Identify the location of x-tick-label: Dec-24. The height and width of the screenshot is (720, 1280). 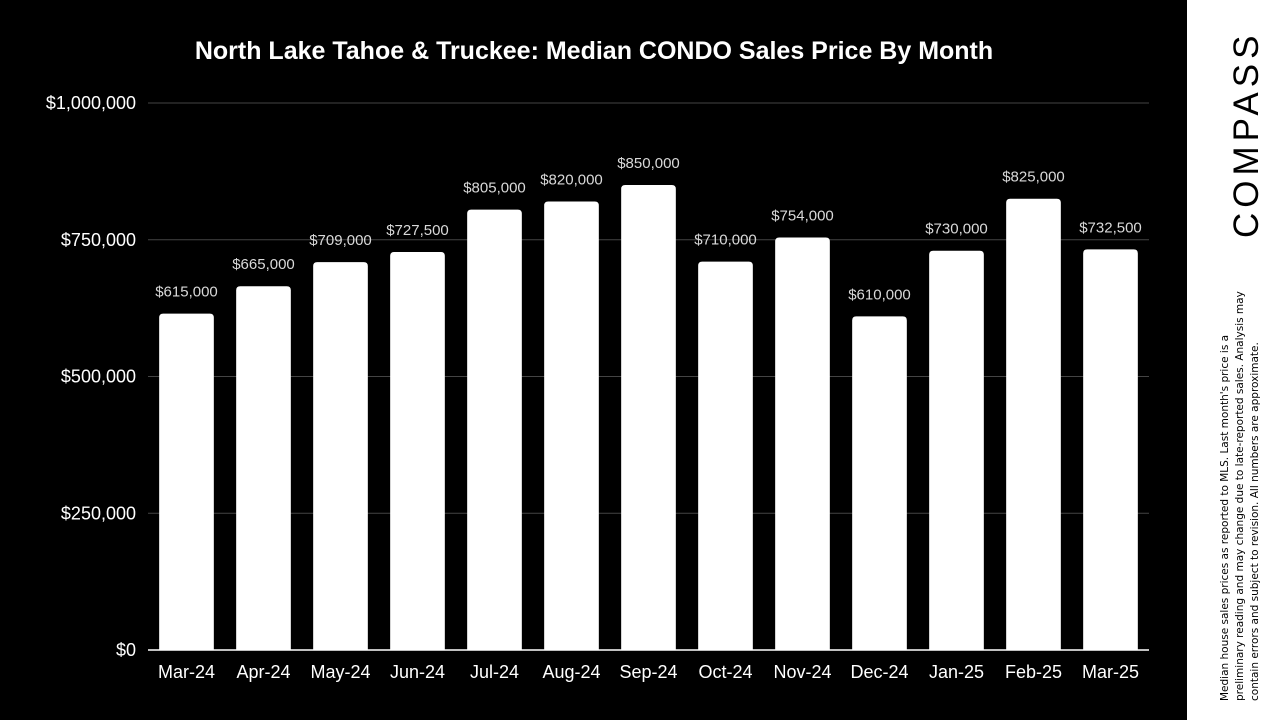
(879, 672).